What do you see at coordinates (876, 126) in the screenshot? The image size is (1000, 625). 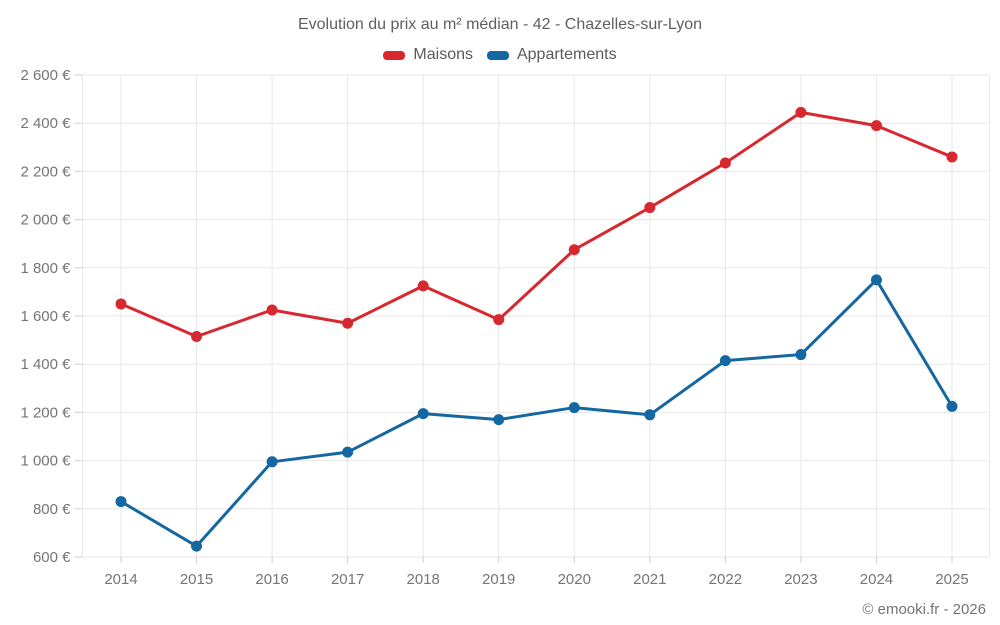 I see `maisons-point-2024` at bounding box center [876, 126].